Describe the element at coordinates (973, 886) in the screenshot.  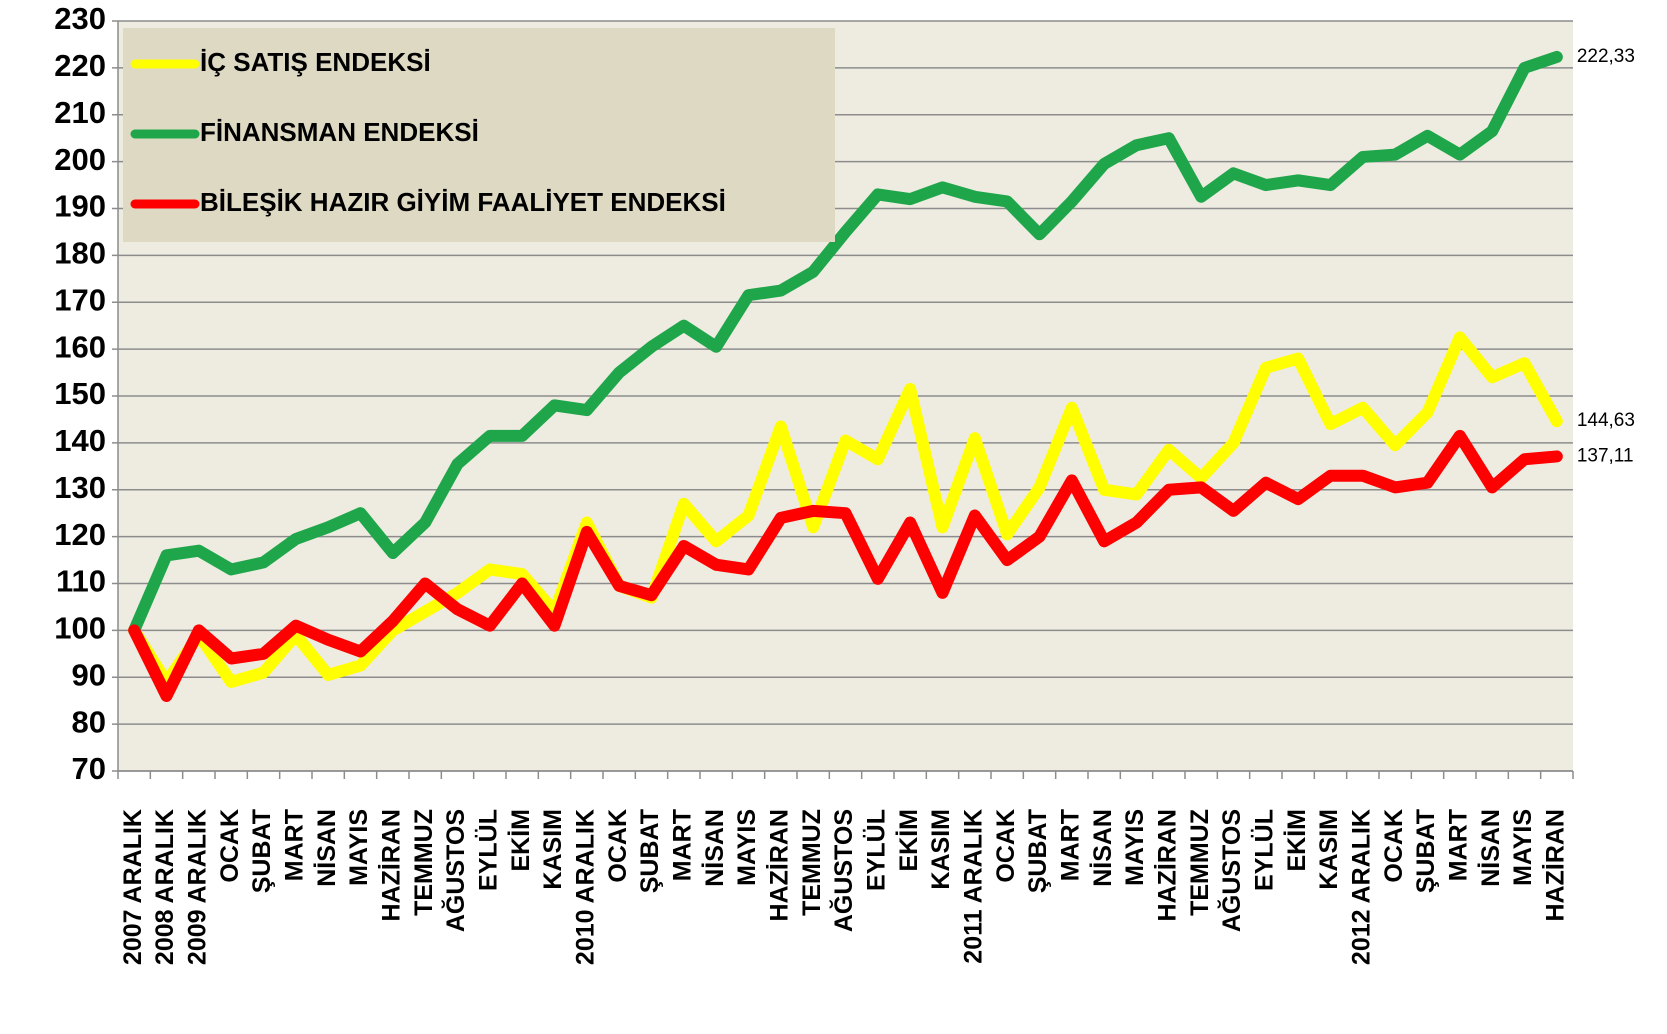
I see `x-tick-label: 2011 ARALIK` at that location.